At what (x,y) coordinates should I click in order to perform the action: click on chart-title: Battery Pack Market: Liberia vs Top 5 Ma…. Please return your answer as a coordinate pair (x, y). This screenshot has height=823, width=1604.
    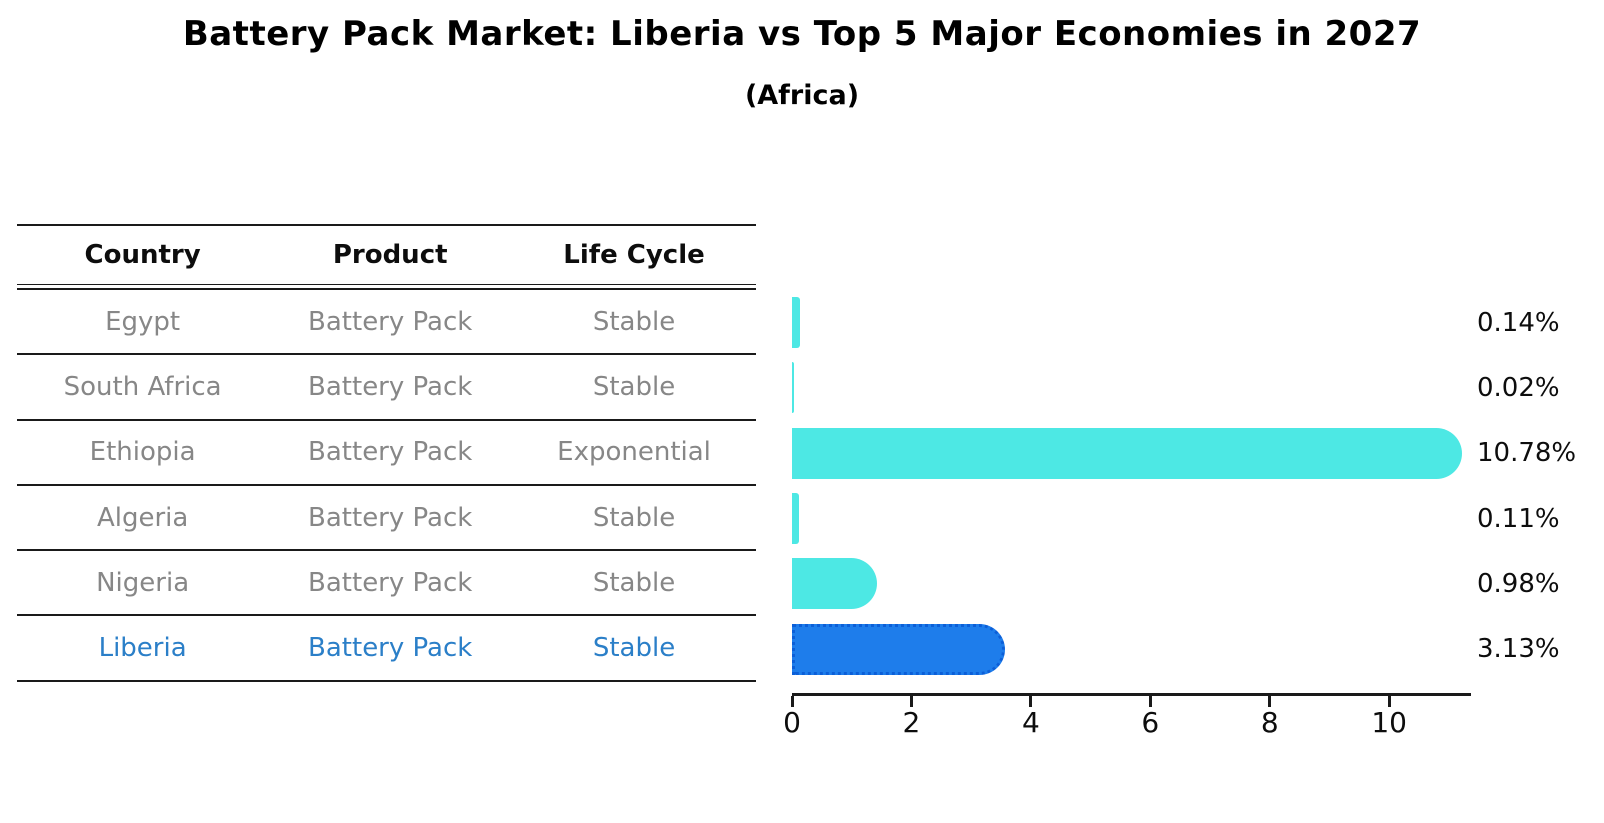
    Looking at the image, I should click on (802, 34).